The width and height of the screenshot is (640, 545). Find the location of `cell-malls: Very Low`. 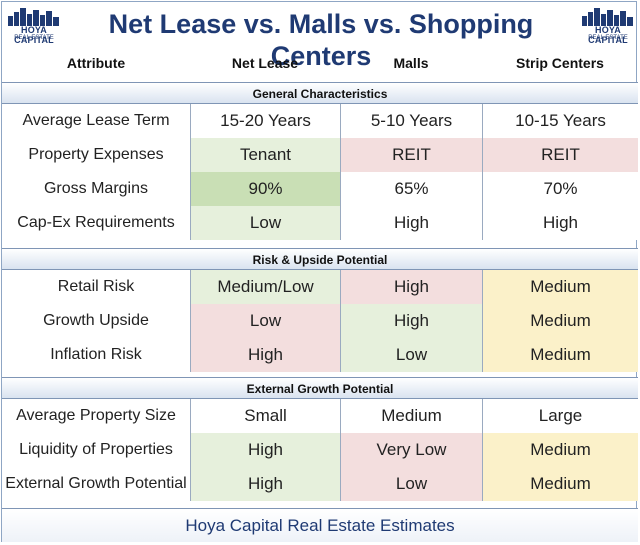

cell-malls: Very Low is located at coordinates (411, 450).